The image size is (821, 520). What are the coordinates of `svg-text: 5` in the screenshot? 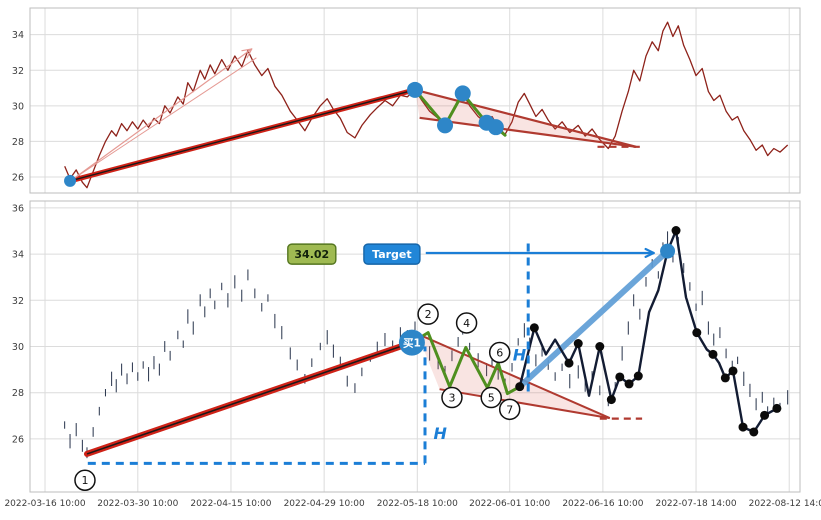 It's located at (491, 398).